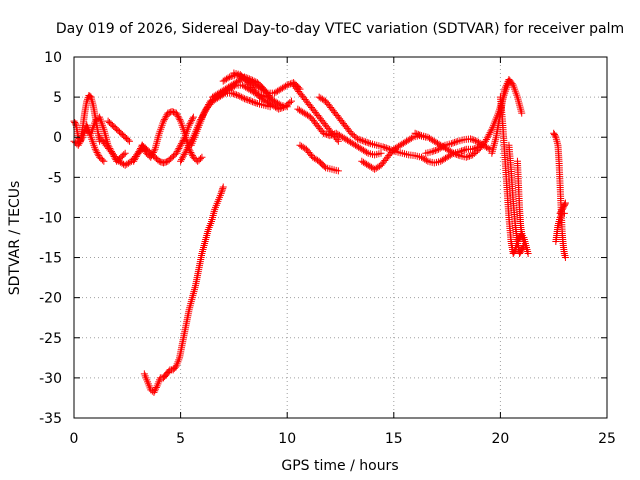 The width and height of the screenshot is (640, 480). I want to click on series-arc-0d, so click(121, 151).